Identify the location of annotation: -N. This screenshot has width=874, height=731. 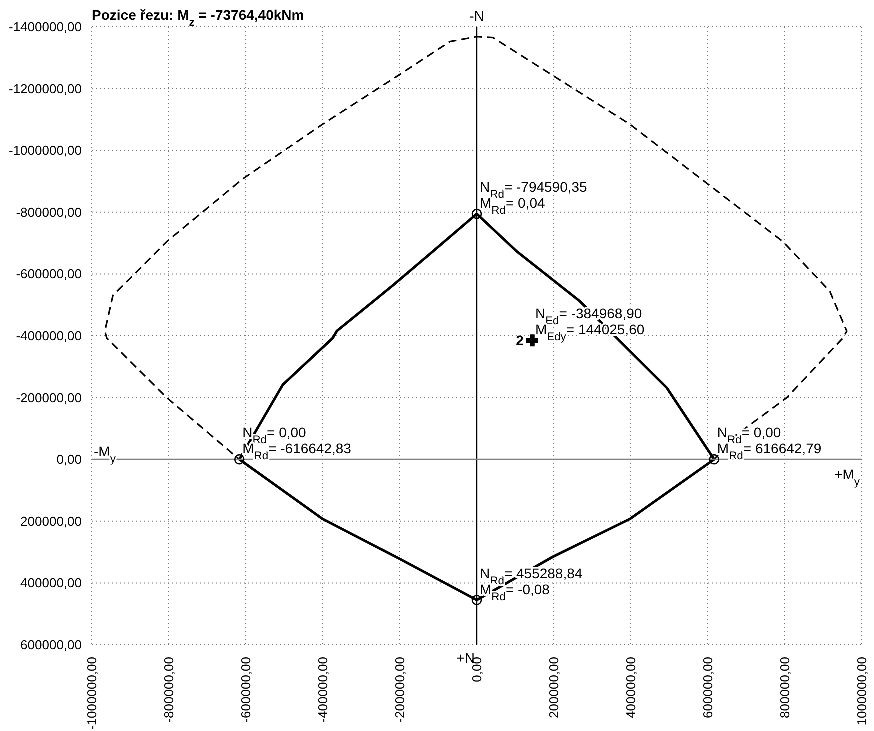
(477, 16).